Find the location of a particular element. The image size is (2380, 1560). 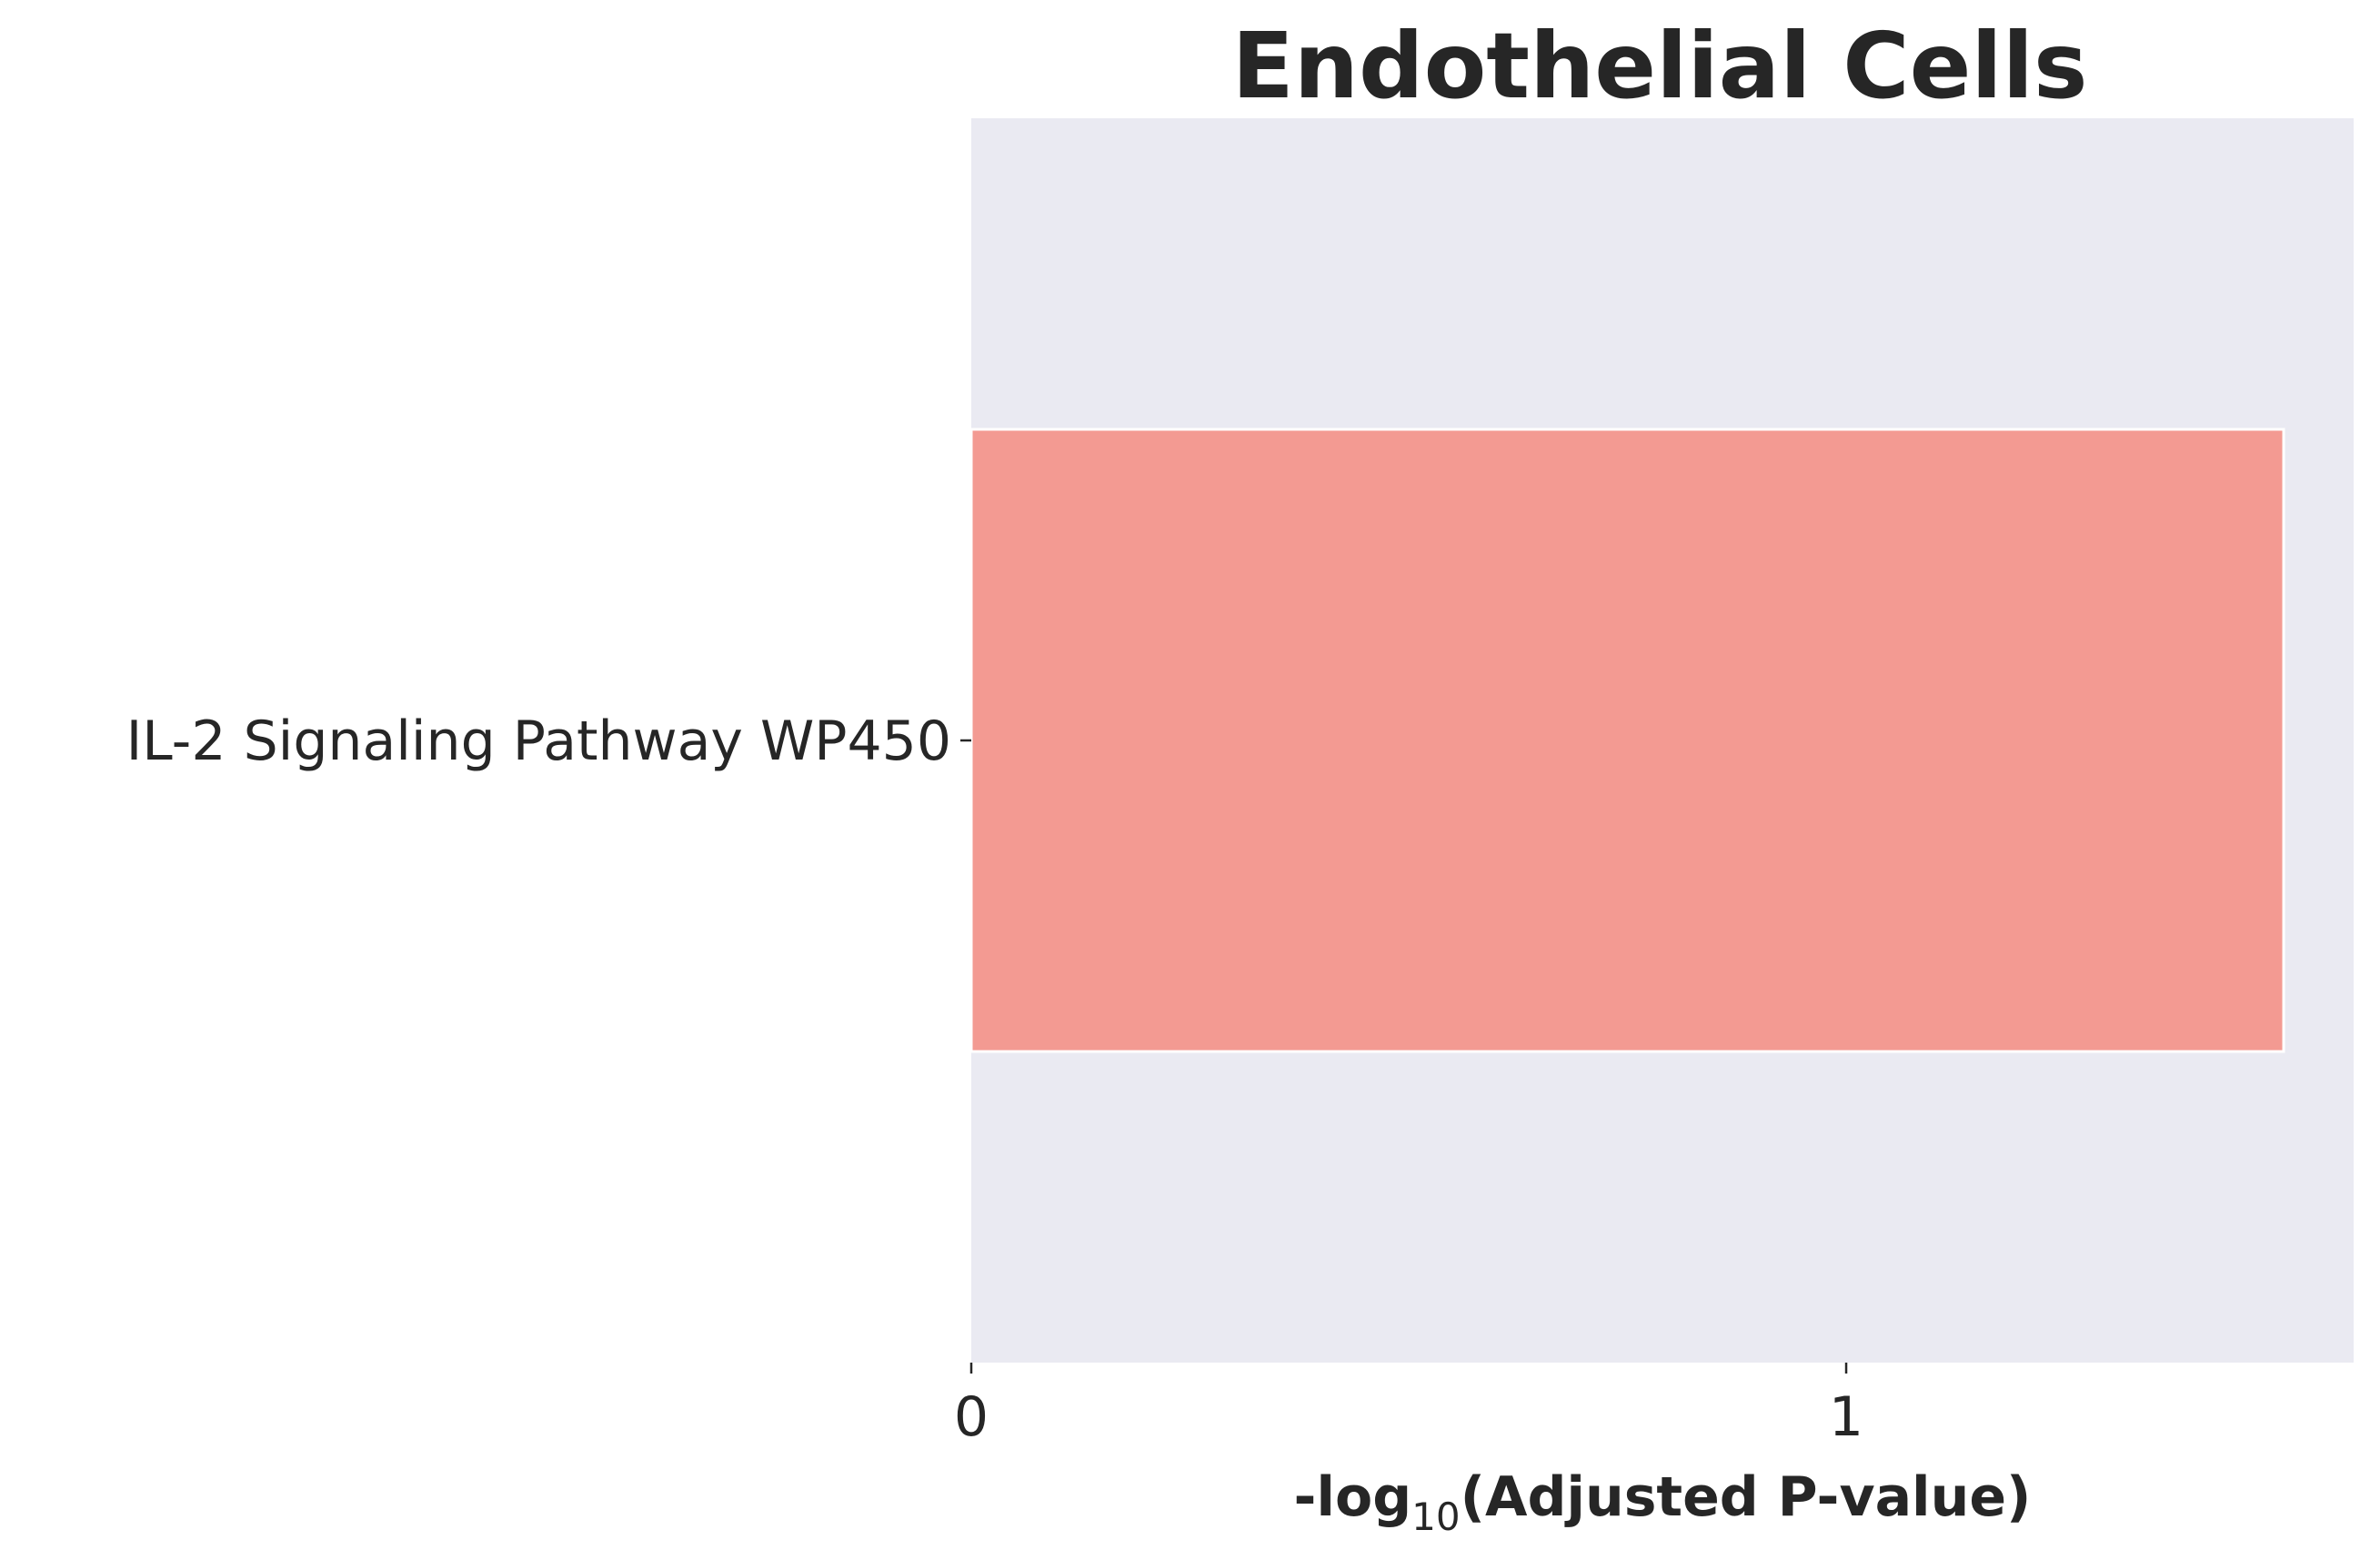

x-axis-label-prefix: -log is located at coordinates (1353, 1497).